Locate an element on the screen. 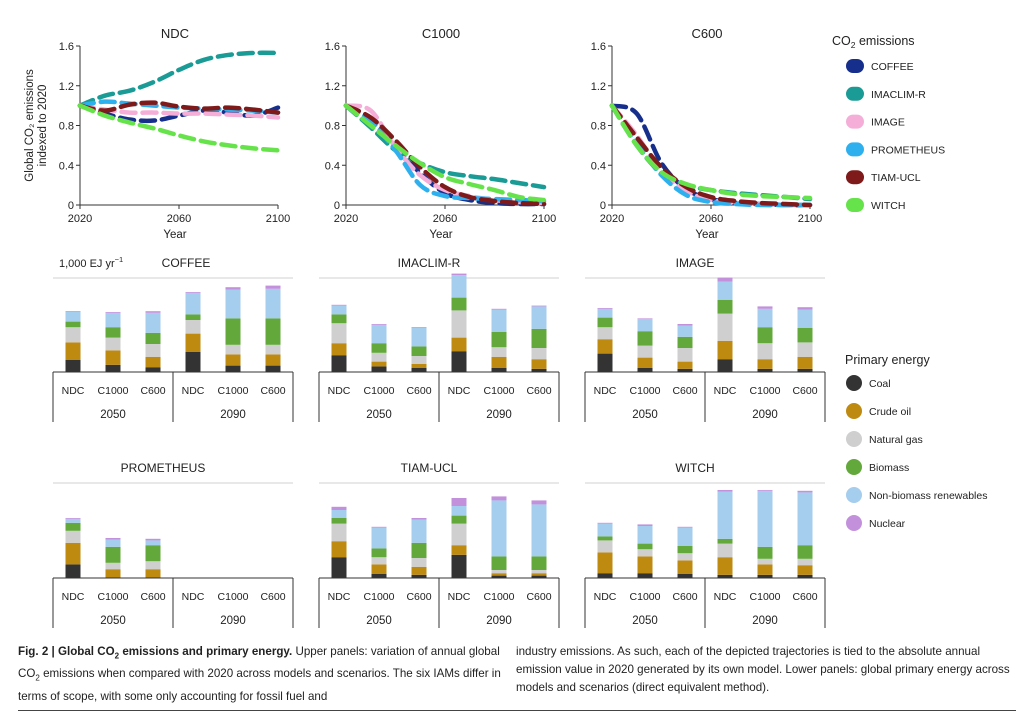 This screenshot has height=718, width=1035. bar-panel-tiam-ucl: TIAM-UCL NDC C1000 C600 NDC C1000 C600 2050 2090 is located at coordinates (439, 544).